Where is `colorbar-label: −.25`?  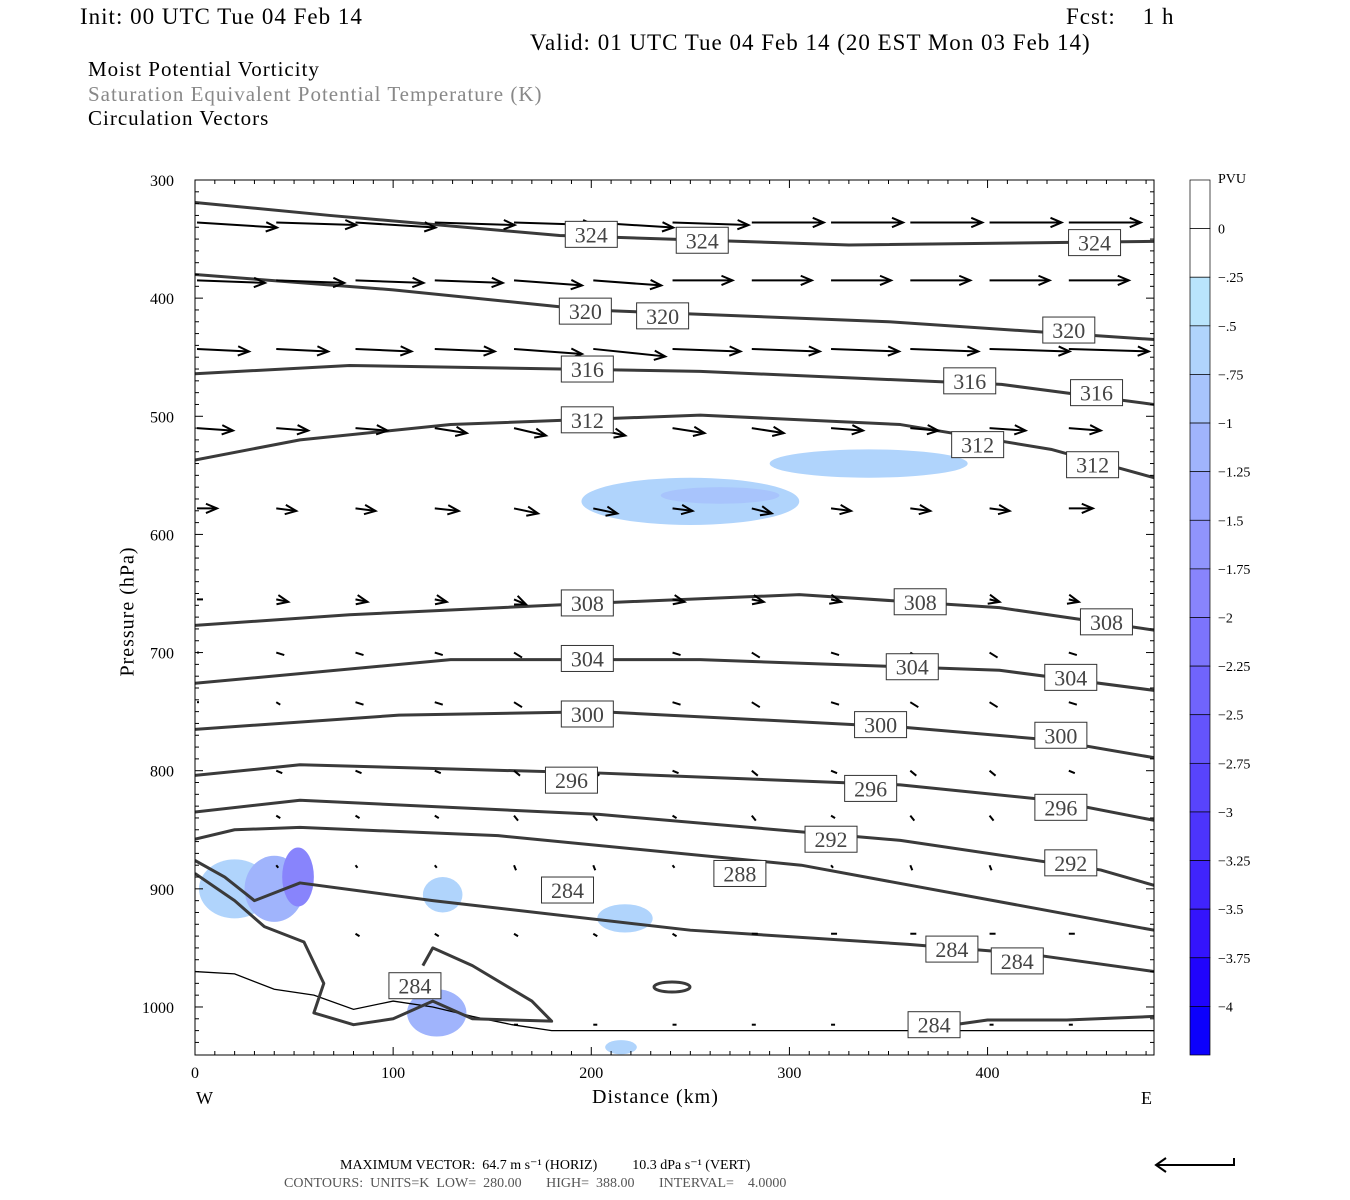
colorbar-label: −.25 is located at coordinates (1230, 278).